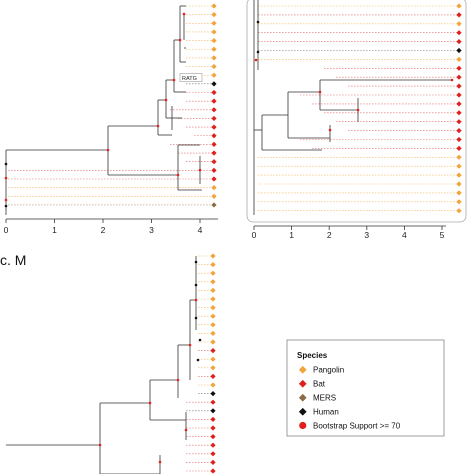  Describe the element at coordinates (302, 397) in the screenshot. I see `mers-diamond-icon` at that location.